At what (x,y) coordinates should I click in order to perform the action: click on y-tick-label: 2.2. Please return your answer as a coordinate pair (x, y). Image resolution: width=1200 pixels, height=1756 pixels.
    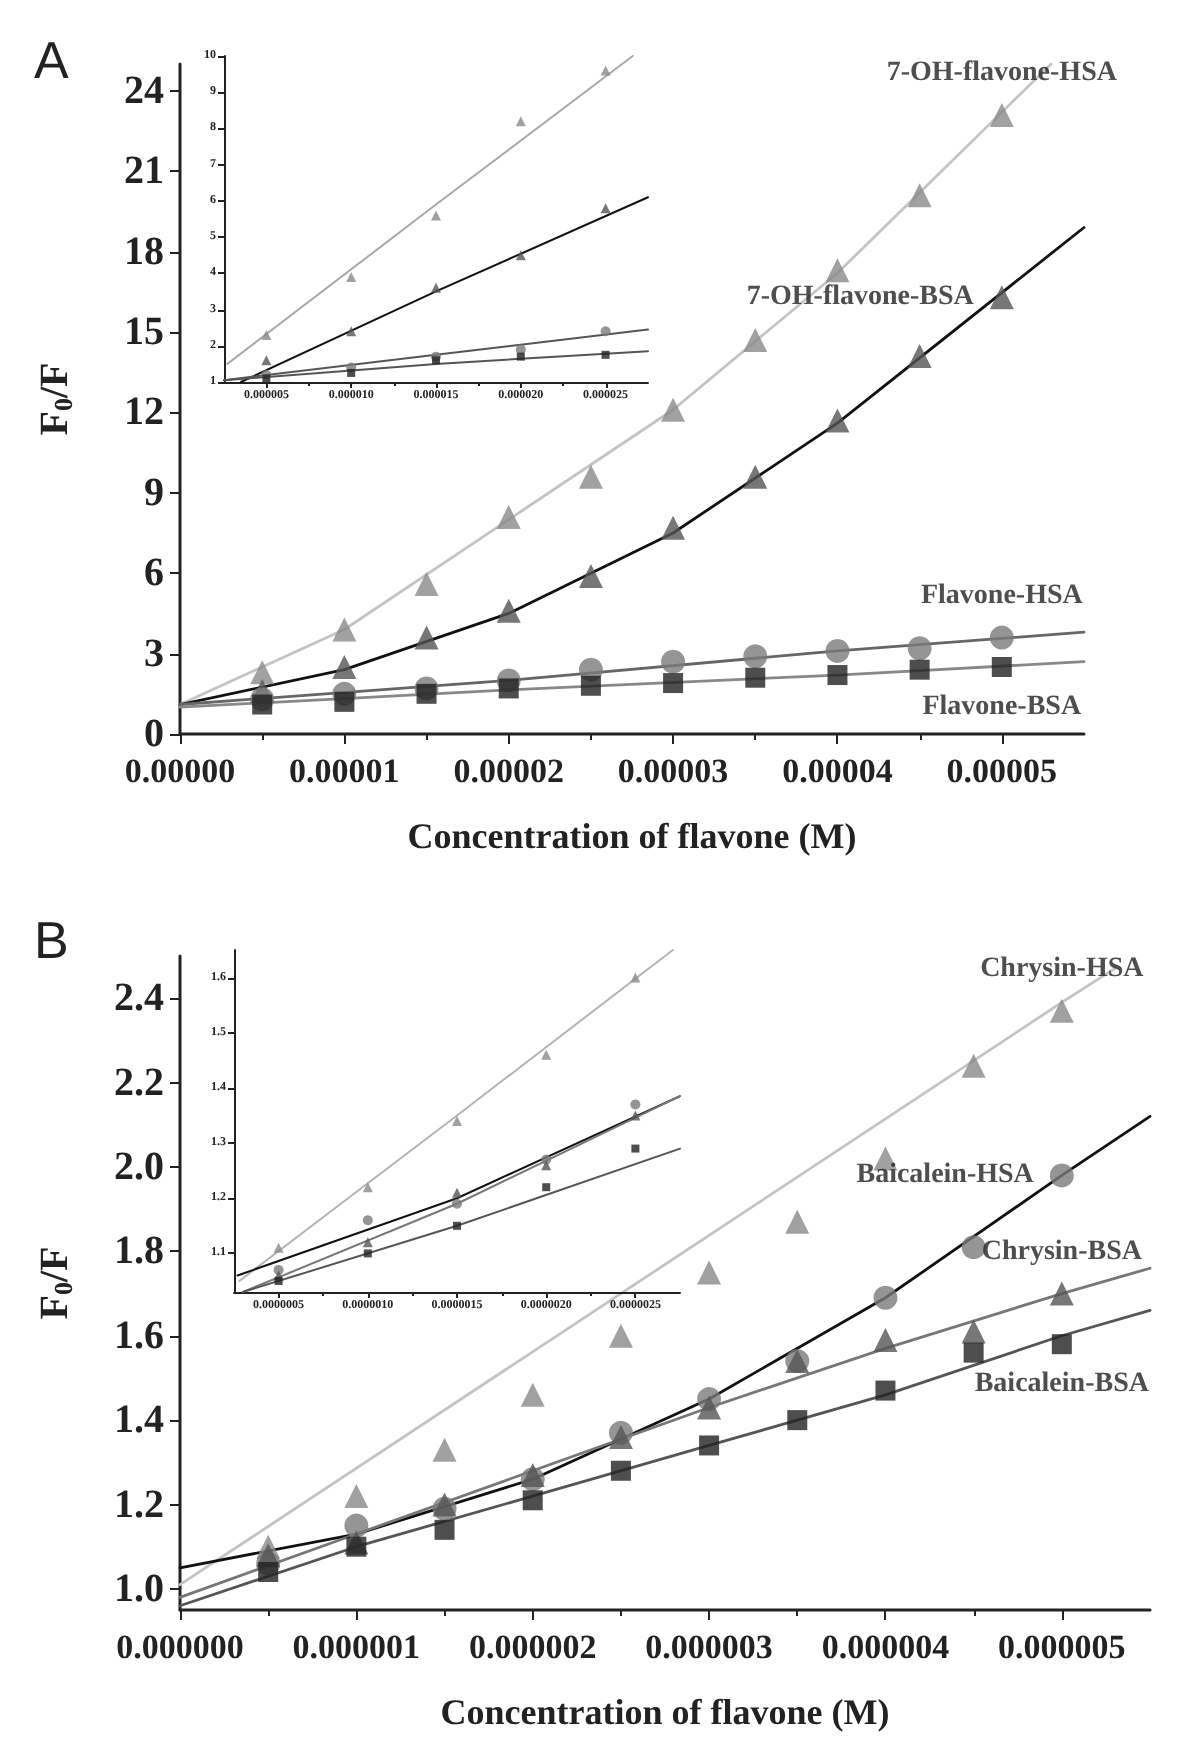
    Looking at the image, I should click on (139, 1082).